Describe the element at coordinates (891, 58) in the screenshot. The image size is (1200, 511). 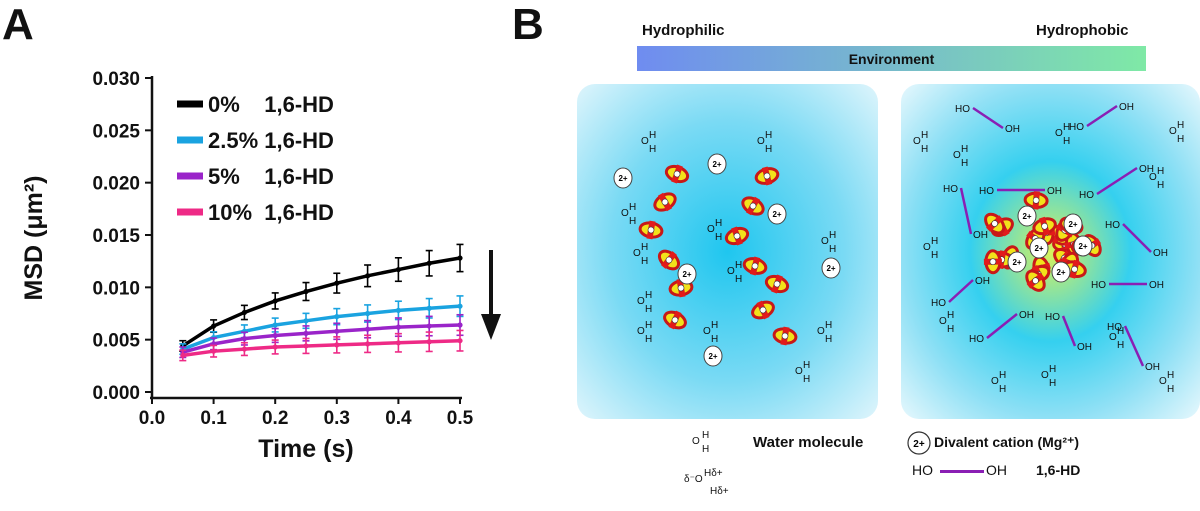
I see `environment-label: Environment` at that location.